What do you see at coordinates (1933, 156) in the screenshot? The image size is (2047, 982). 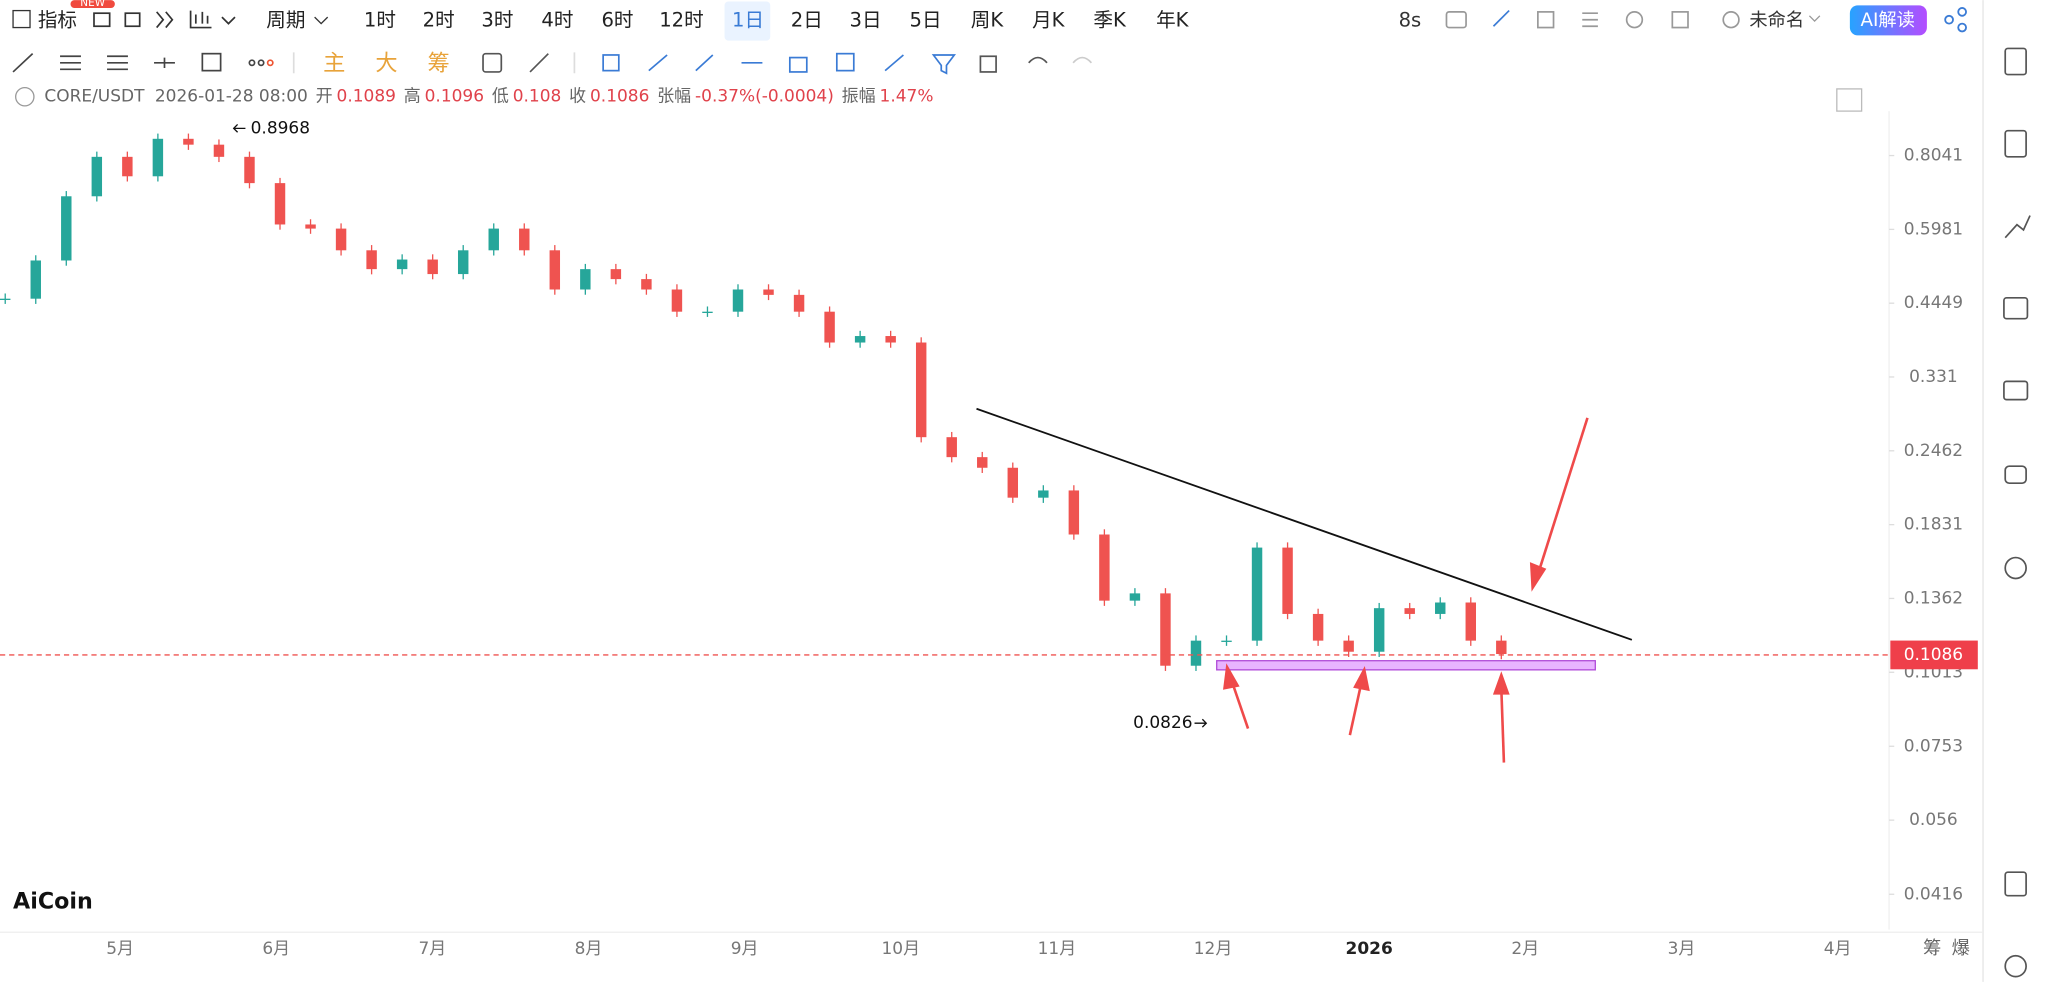 I see `y-tick-label: 0.8041` at bounding box center [1933, 156].